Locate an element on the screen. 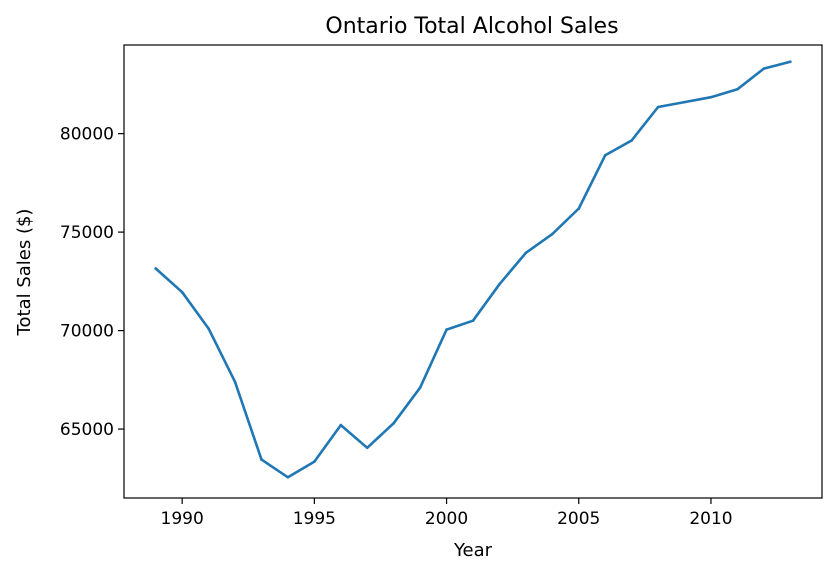 The height and width of the screenshot is (577, 836). x-axis-label: Year is located at coordinates (473, 550).